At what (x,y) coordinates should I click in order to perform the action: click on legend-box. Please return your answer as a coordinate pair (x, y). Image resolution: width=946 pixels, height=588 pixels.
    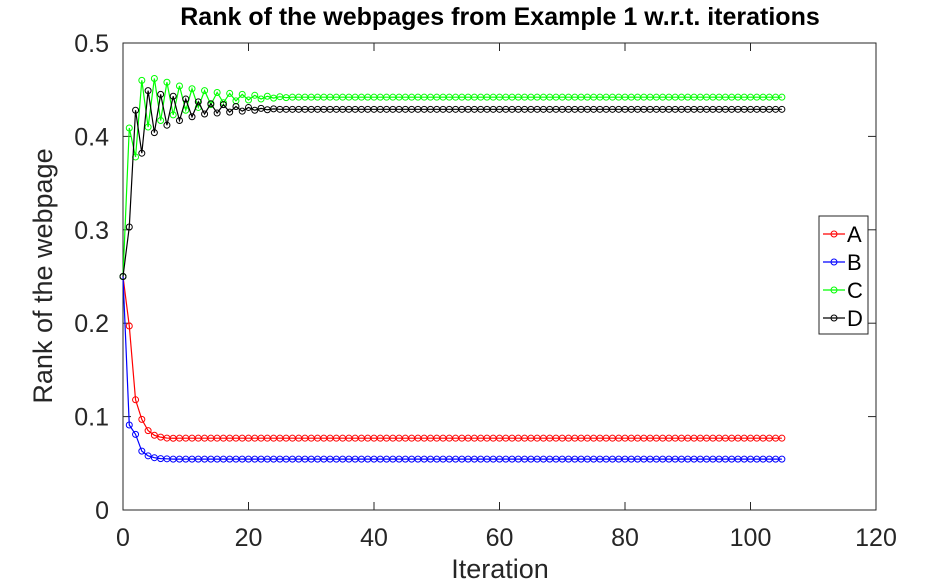
    Looking at the image, I should click on (843, 275).